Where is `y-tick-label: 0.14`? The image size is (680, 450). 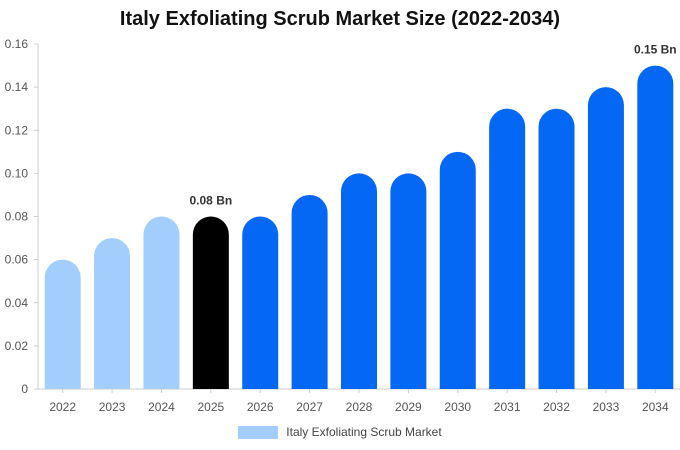 y-tick-label: 0.14 is located at coordinates (17, 87).